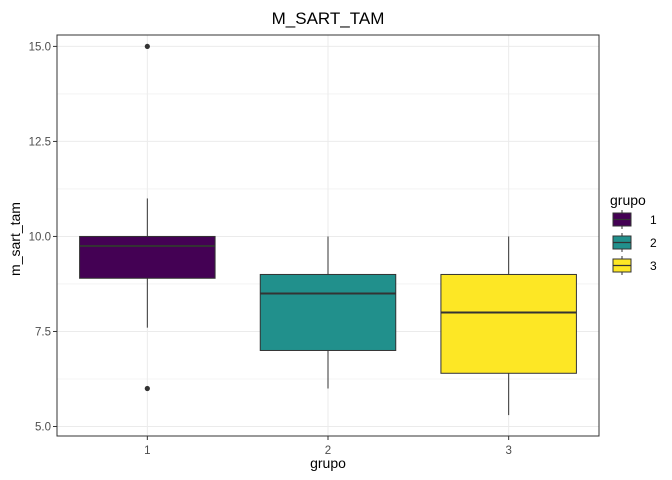  I want to click on legend-label: 3, so click(653, 266).